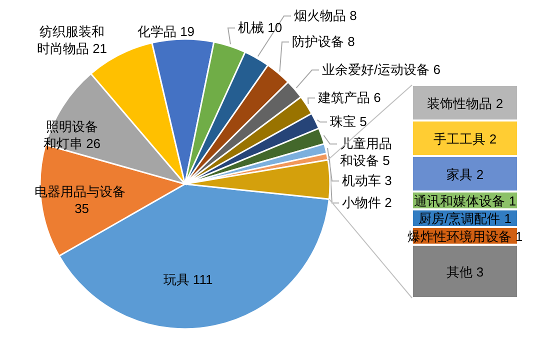 This screenshot has height=352, width=538. Describe the element at coordinates (459, 200) in the screenshot. I see `series-label: 通讯和媒体设备` at that location.